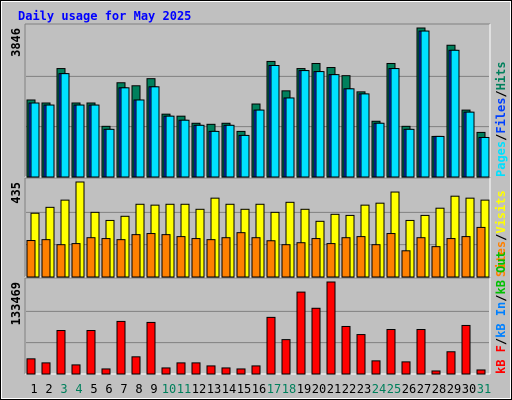 The image size is (512, 400). Describe the element at coordinates (501, 211) in the screenshot. I see `legend-entry: Visits` at that location.